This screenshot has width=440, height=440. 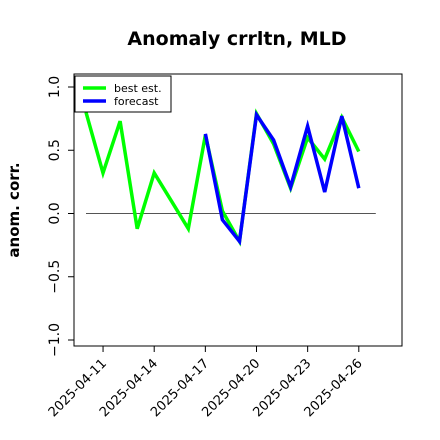 What do you see at coordinates (55, 277) in the screenshot?
I see `y-tick-label: −0.5` at bounding box center [55, 277].